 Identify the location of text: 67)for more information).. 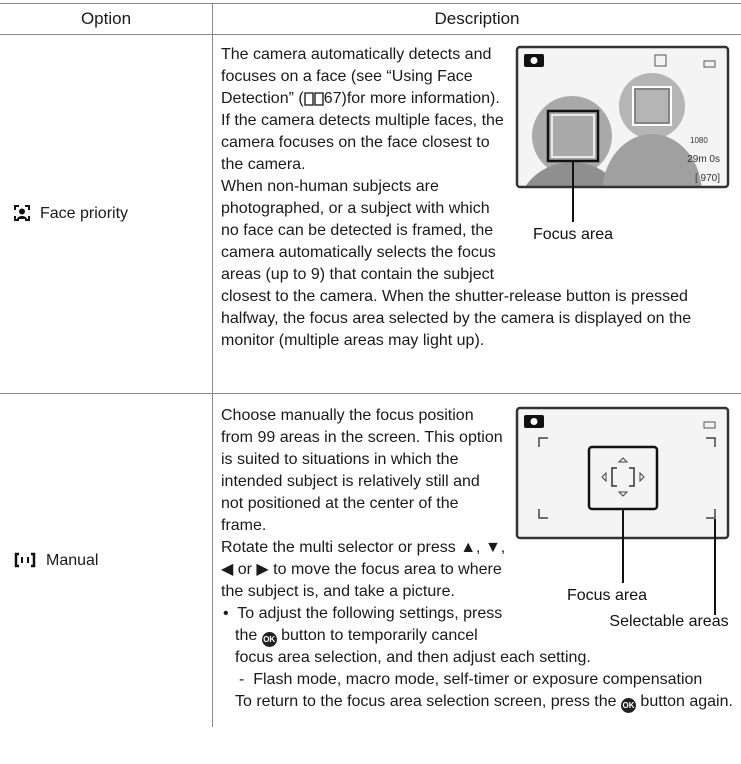
(412, 98).